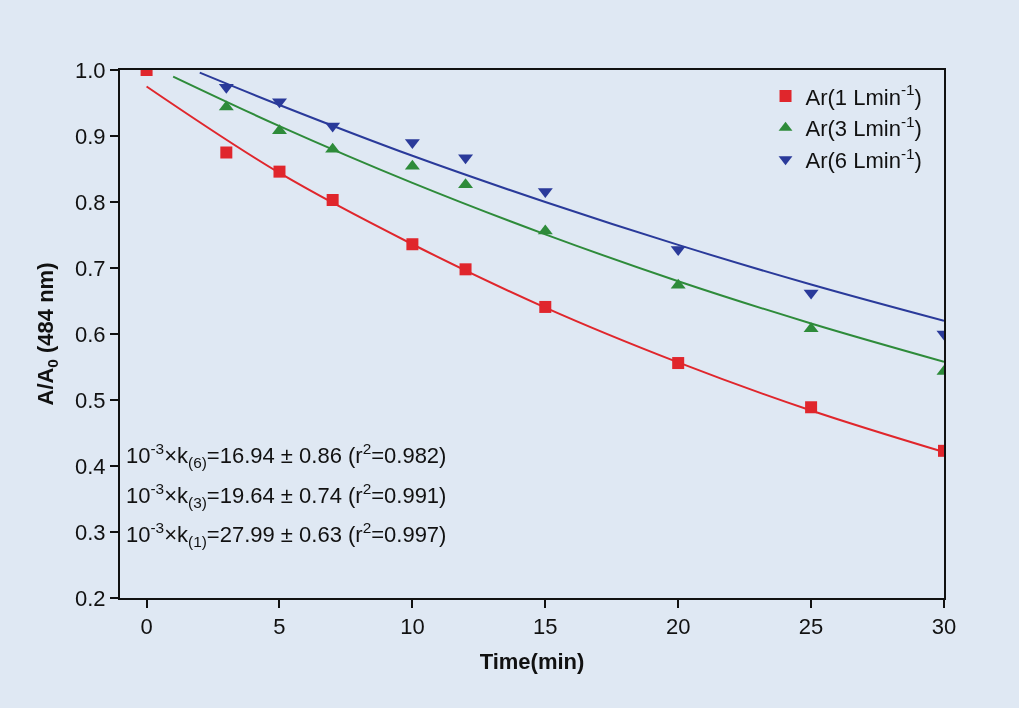 Image resolution: width=1019 pixels, height=708 pixels. What do you see at coordinates (90, 268) in the screenshot?
I see `y-tick-label: 0.7` at bounding box center [90, 268].